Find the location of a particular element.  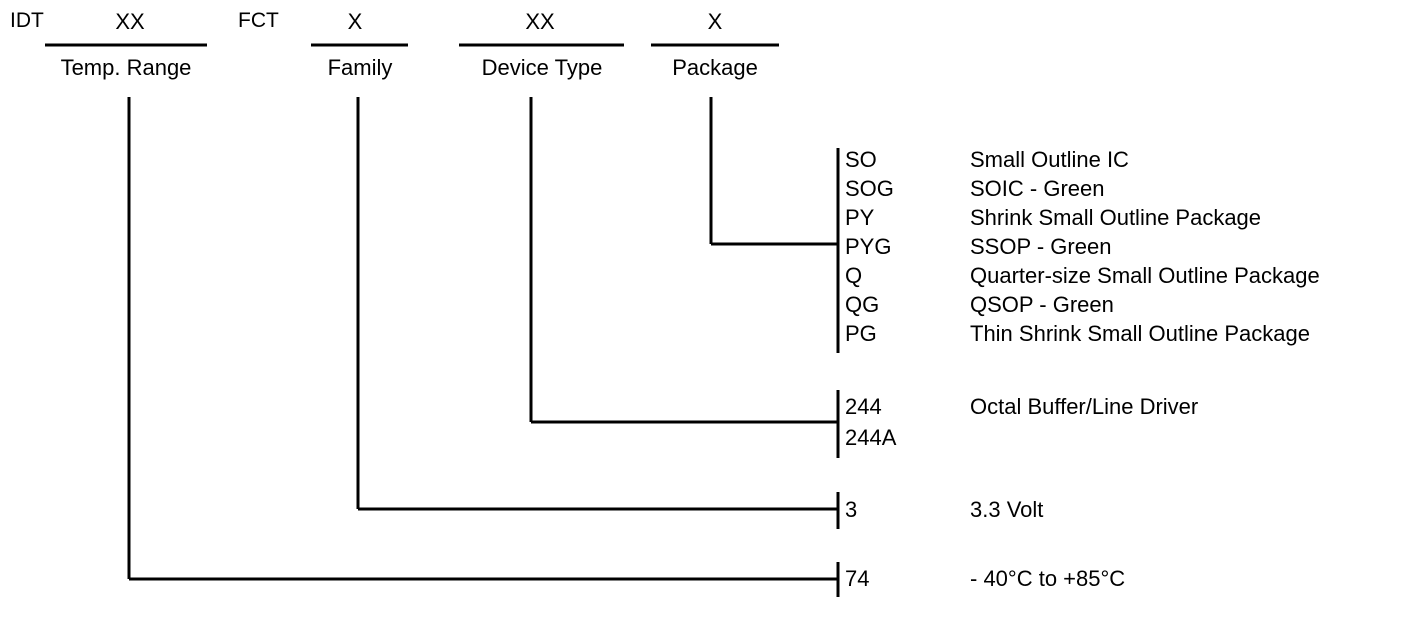

family-option-desc: 3.3 Volt is located at coordinates (1007, 509).